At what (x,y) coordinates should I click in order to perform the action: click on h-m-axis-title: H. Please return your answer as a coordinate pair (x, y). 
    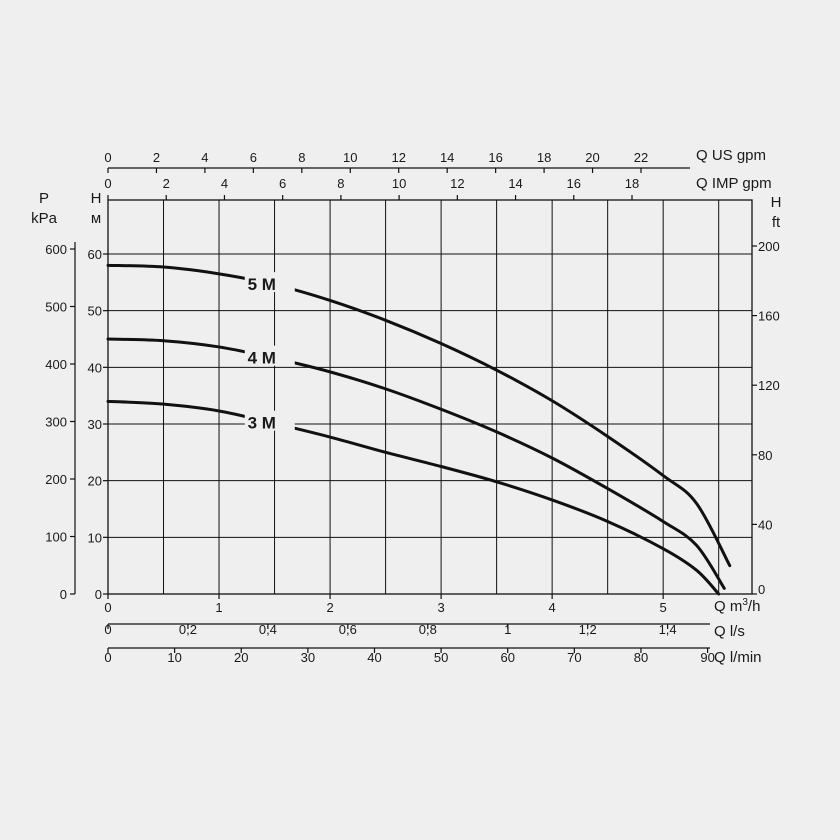
    Looking at the image, I should click on (96, 198).